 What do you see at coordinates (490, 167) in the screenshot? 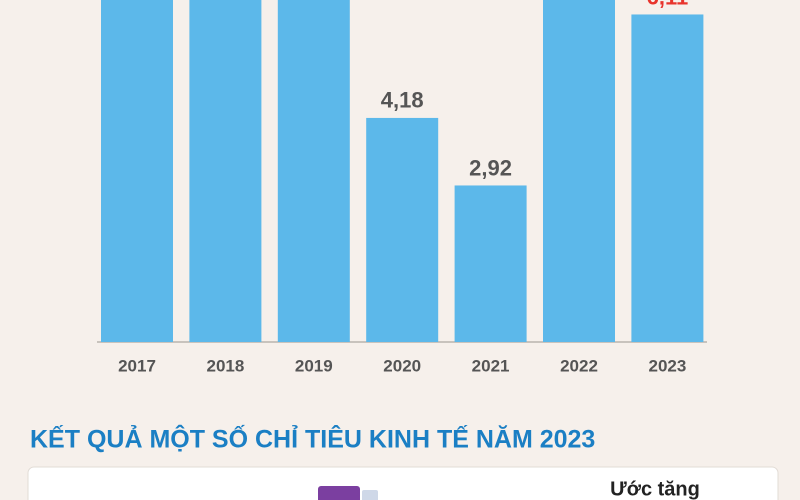
I see `data-label: 2,92` at bounding box center [490, 167].